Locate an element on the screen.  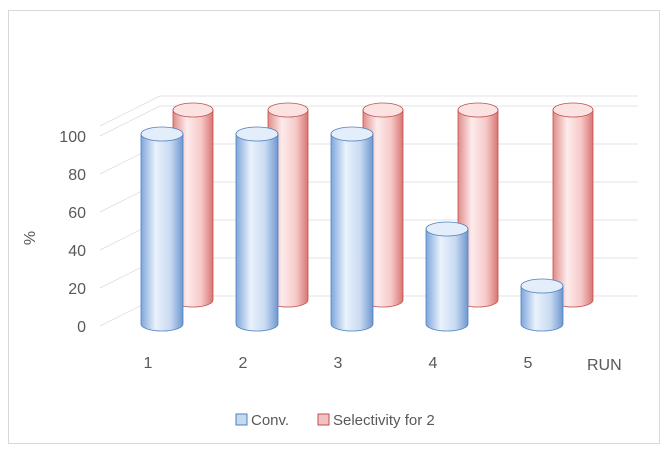
x-tick-label: 4 is located at coordinates (433, 363).